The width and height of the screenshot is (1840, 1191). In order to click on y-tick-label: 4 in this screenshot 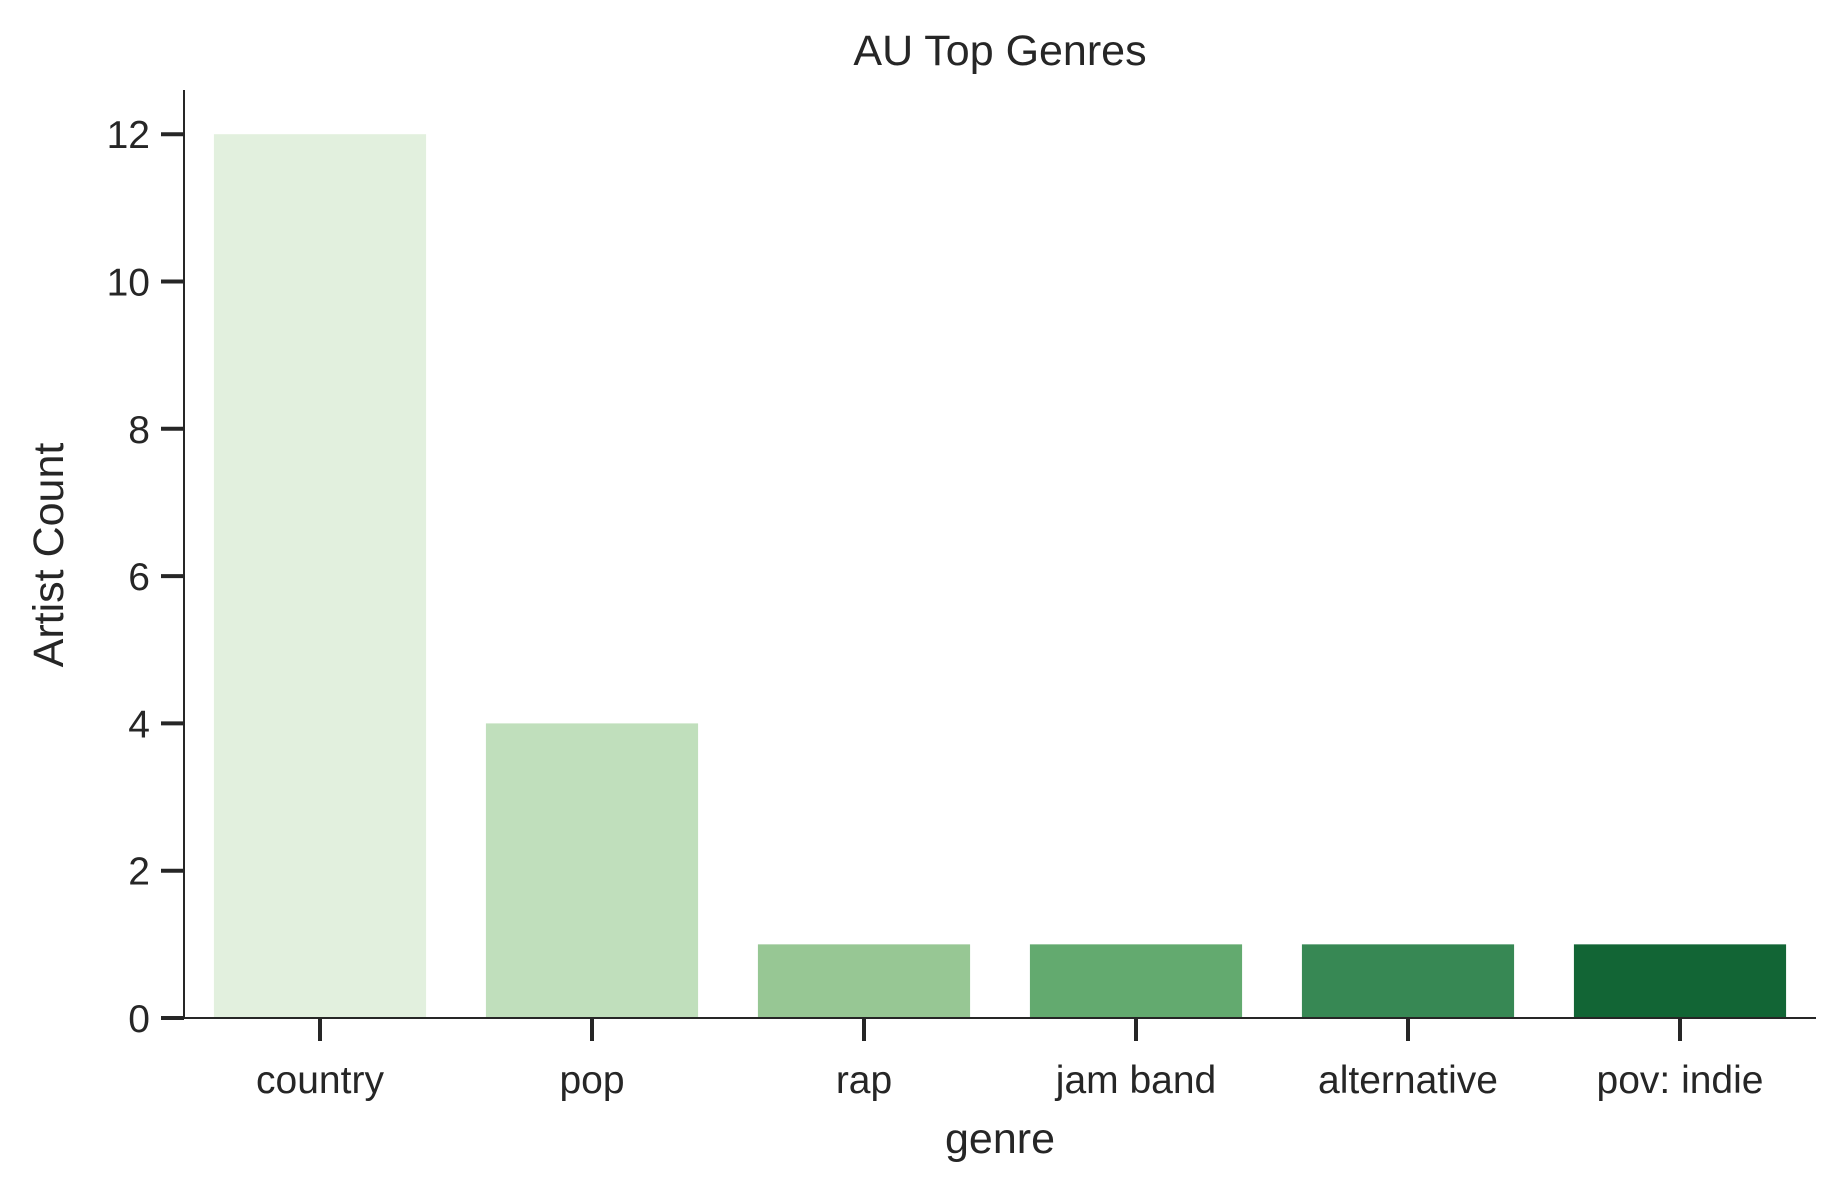, I will do `click(139, 724)`.